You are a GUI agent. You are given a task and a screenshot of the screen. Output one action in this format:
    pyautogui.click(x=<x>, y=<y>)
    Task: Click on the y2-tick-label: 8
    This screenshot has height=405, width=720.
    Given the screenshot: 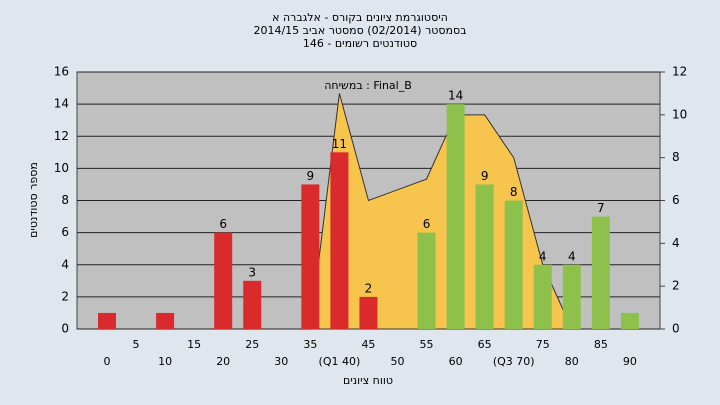 What is the action you would take?
    pyautogui.click(x=676, y=157)
    